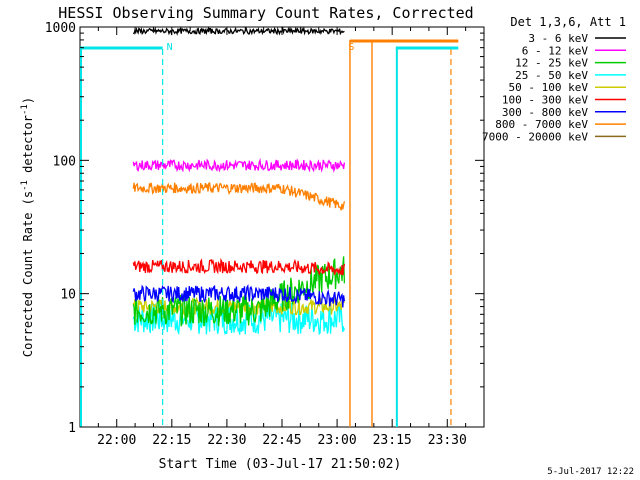  I want to click on y-tick-label: 1000, so click(60, 28).